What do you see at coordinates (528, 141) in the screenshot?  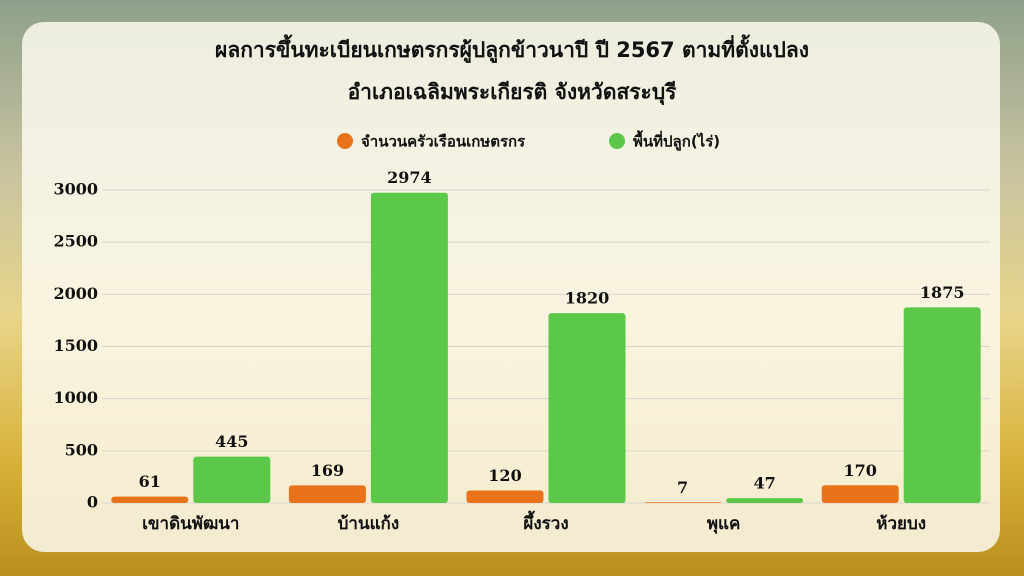 I see `legend: จำนวนครัวเรือนเกษตรกร พื้นที่ปลูก(ไร่)` at bounding box center [528, 141].